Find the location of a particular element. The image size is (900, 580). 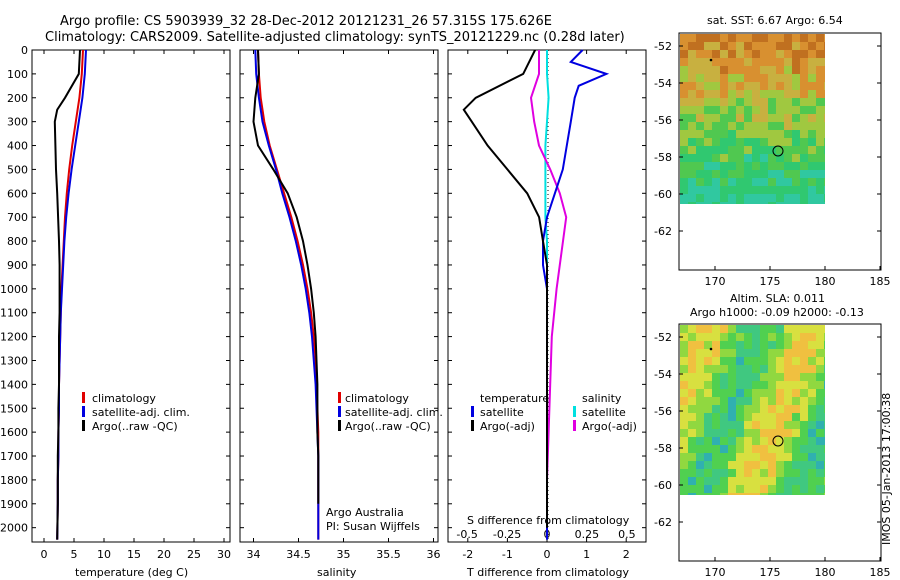

difference-xlabel: T difference from climatology is located at coordinates (547, 572).